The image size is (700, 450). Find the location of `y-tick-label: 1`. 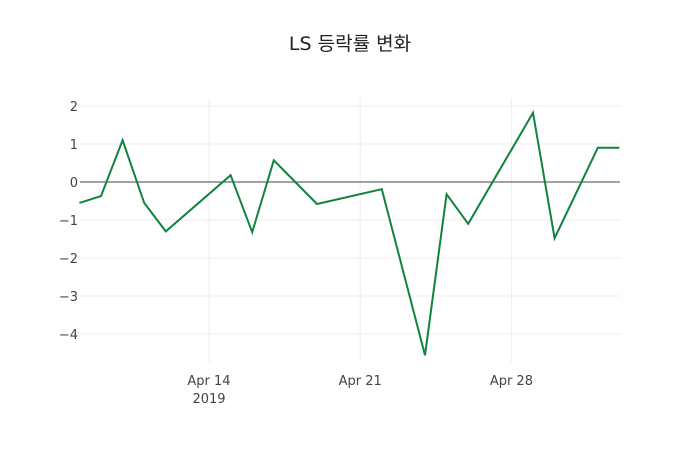

y-tick-label: 1 is located at coordinates (74, 145).